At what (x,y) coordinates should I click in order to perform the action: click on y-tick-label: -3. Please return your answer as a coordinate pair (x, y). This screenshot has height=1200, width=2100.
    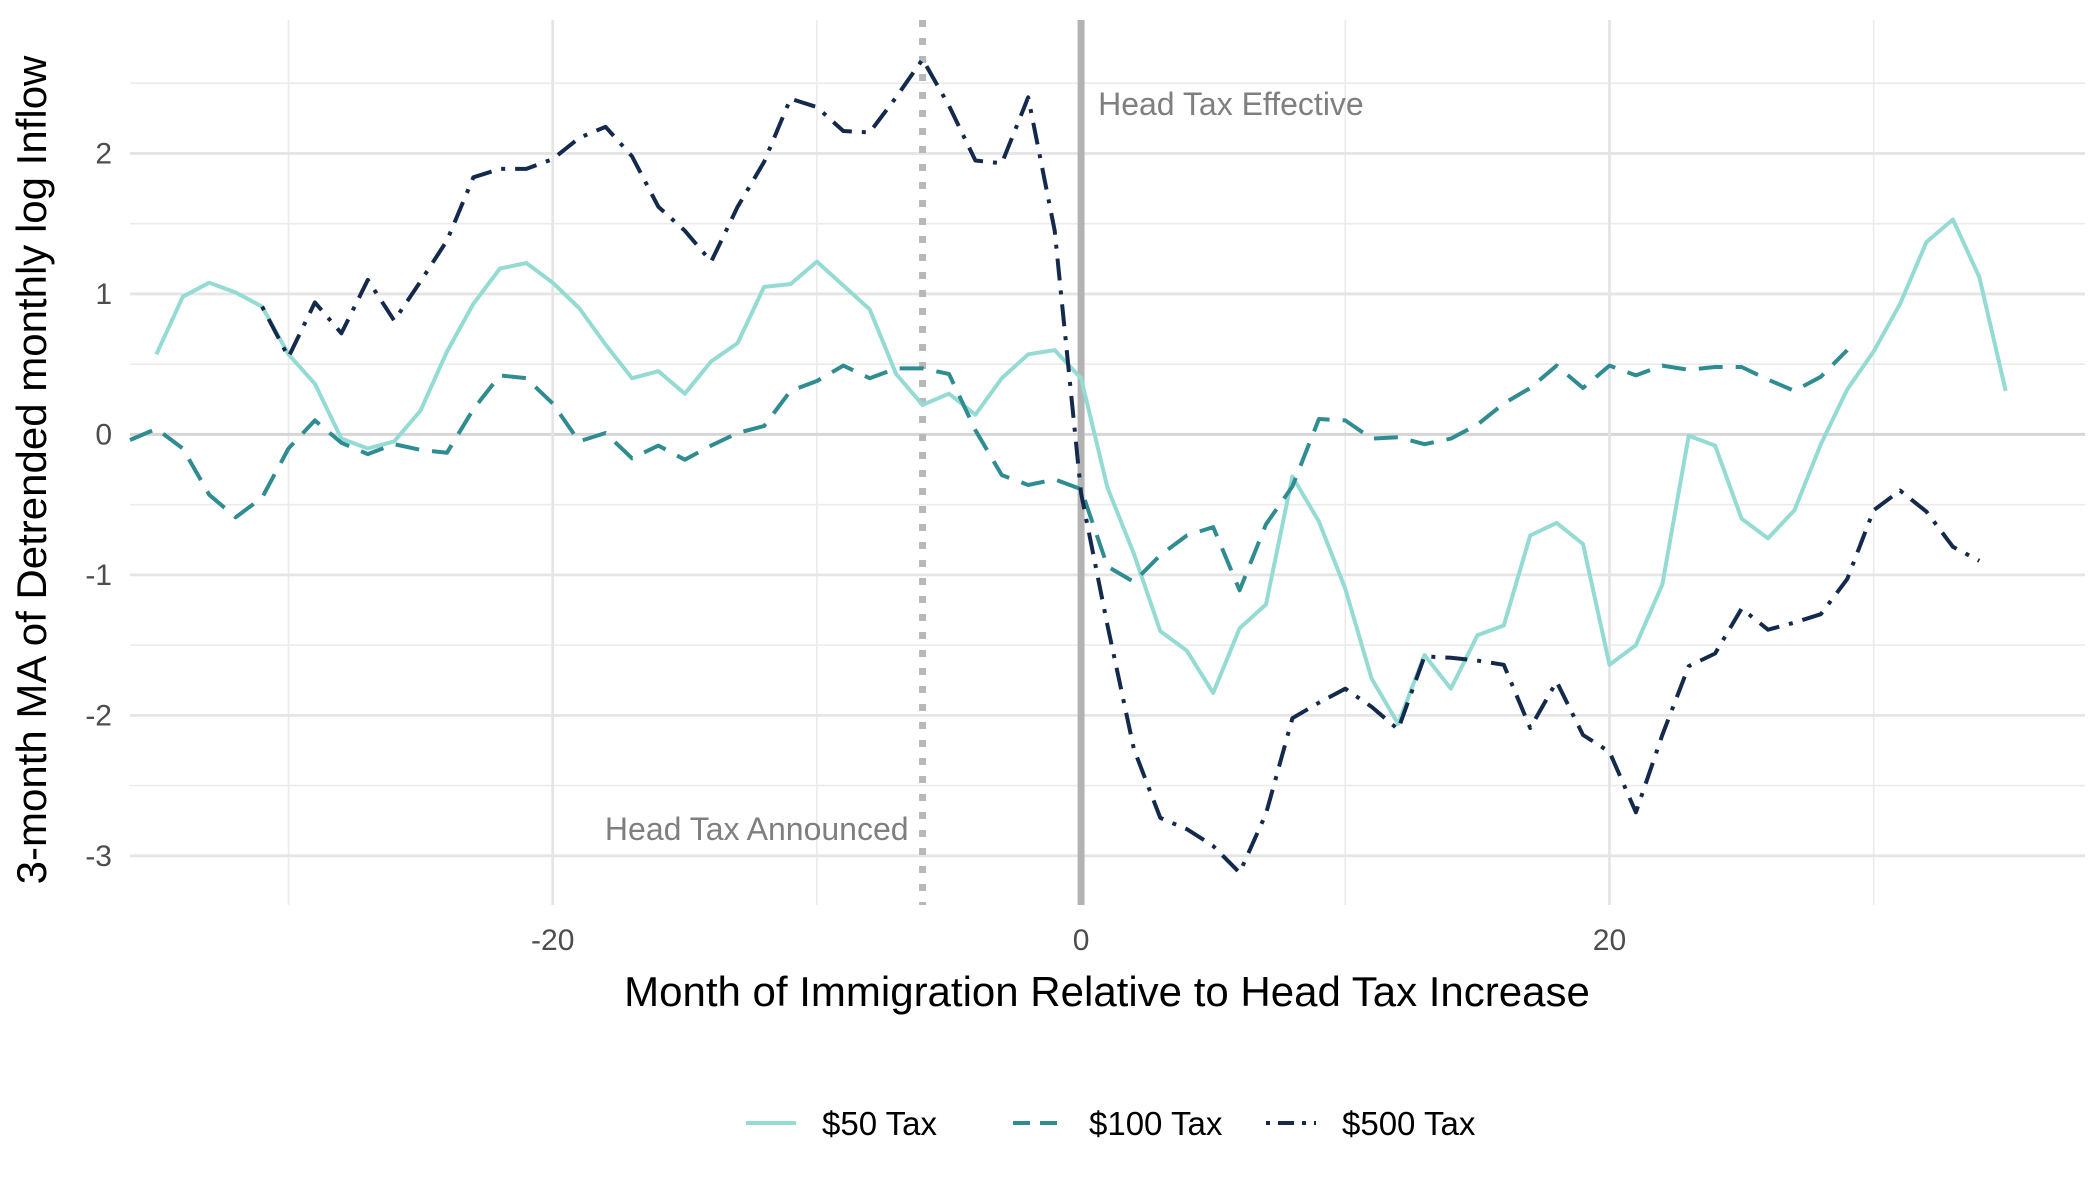
    Looking at the image, I should click on (98, 856).